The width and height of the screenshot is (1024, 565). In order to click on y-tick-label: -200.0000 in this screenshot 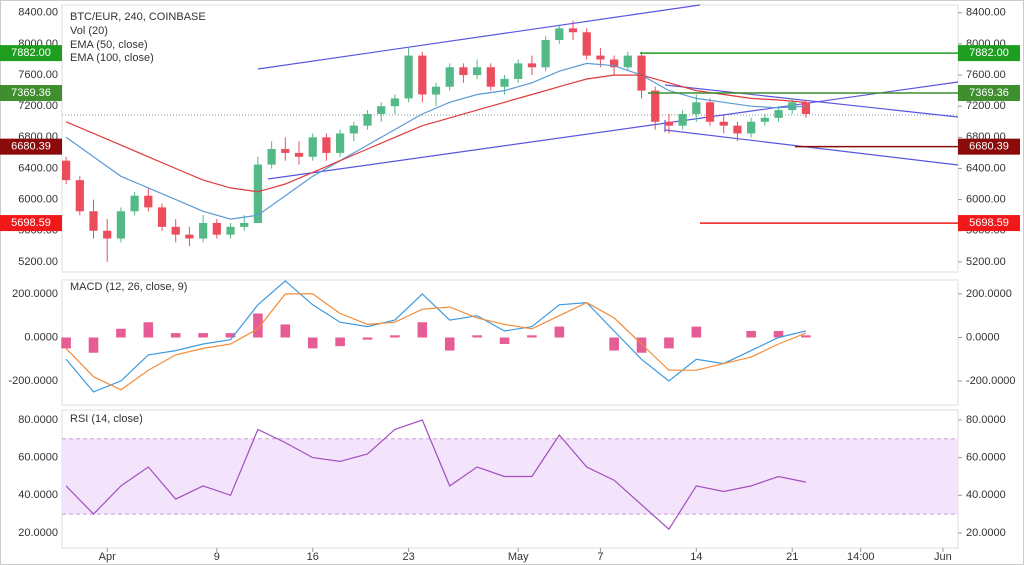, I will do `click(33, 381)`.